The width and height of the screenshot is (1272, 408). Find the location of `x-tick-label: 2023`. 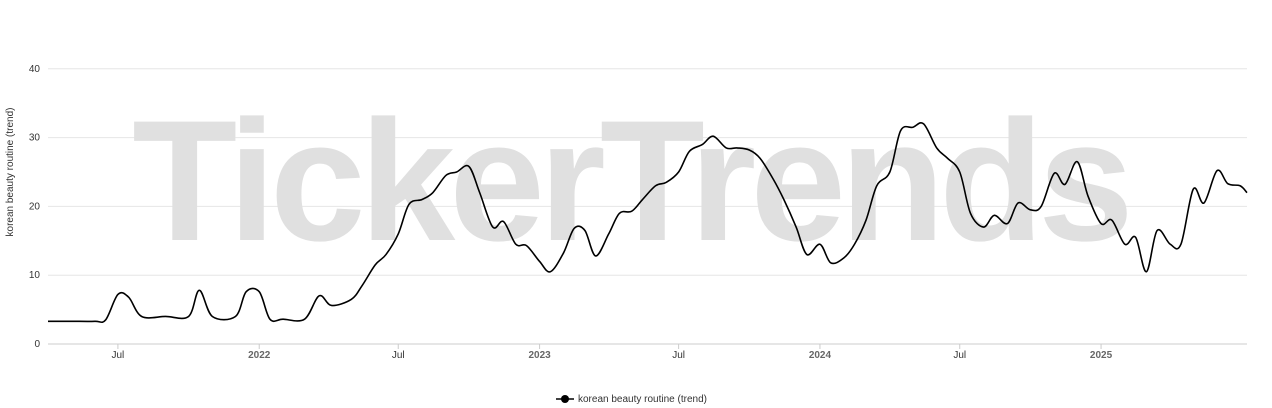

x-tick-label: 2023 is located at coordinates (539, 355).